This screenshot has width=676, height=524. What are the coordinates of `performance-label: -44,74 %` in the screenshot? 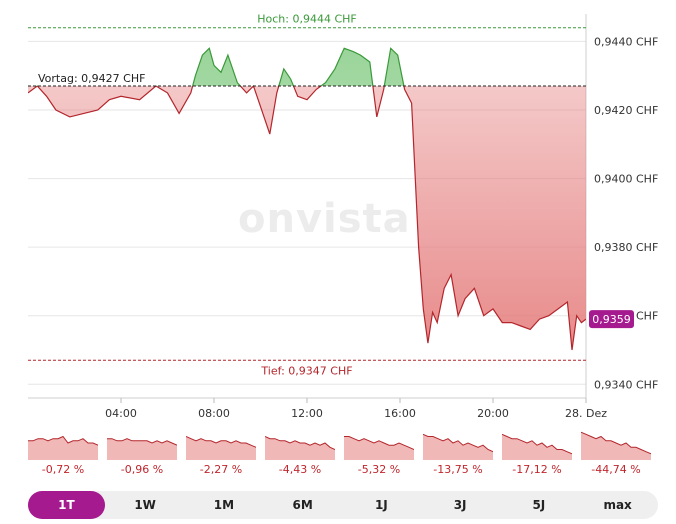 It's located at (616, 469).